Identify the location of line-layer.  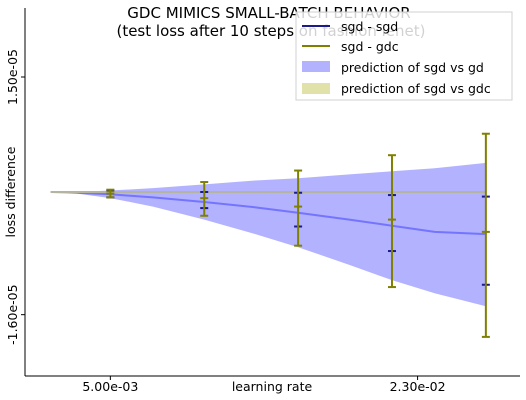
(268, 213).